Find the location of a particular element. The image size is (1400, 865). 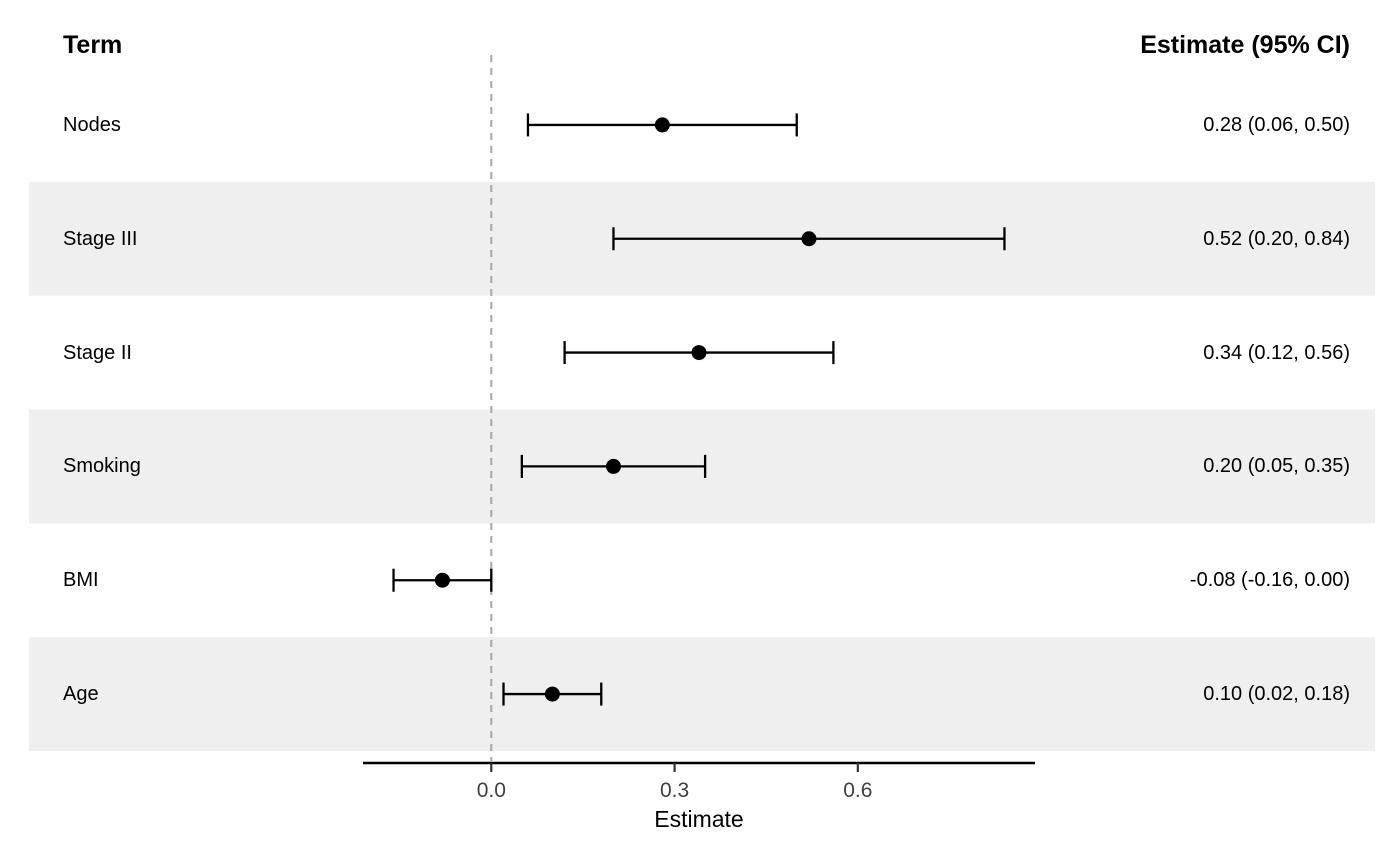

estimate-ci-value: 0.52 (0.20, 0.84) is located at coordinates (1276, 238).